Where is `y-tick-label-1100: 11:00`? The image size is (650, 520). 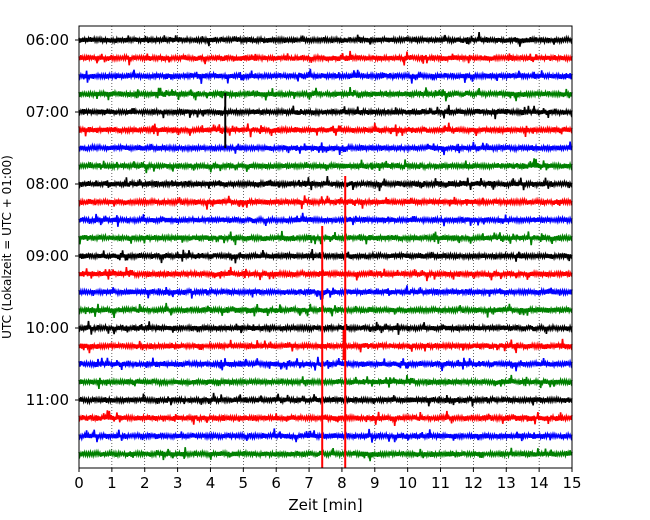 y-tick-label-1100: 11:00 is located at coordinates (47, 400).